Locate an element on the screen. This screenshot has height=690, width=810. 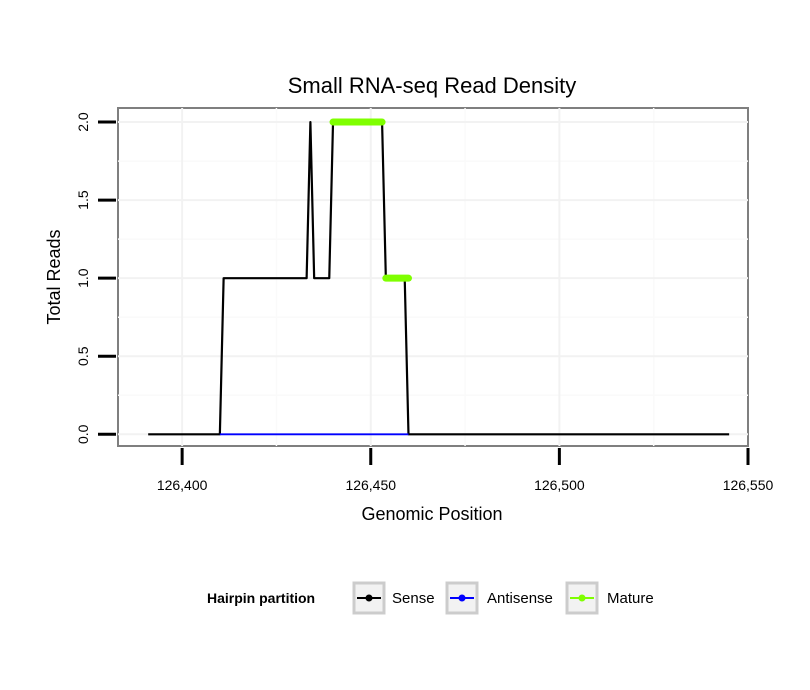
legend-item-mature: Mature is located at coordinates (609, 598).